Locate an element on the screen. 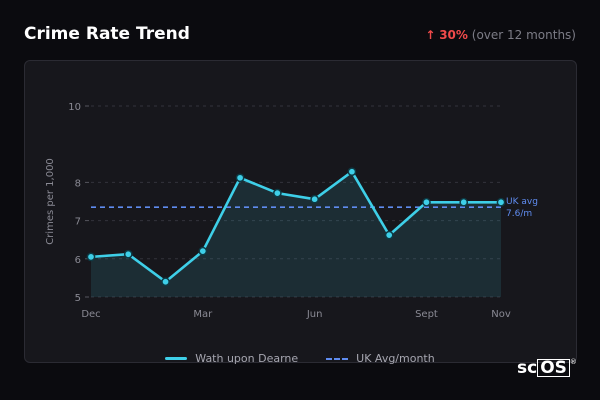 The height and width of the screenshot is (400, 600). legend-reference-label: UK Avg/month is located at coordinates (395, 358).